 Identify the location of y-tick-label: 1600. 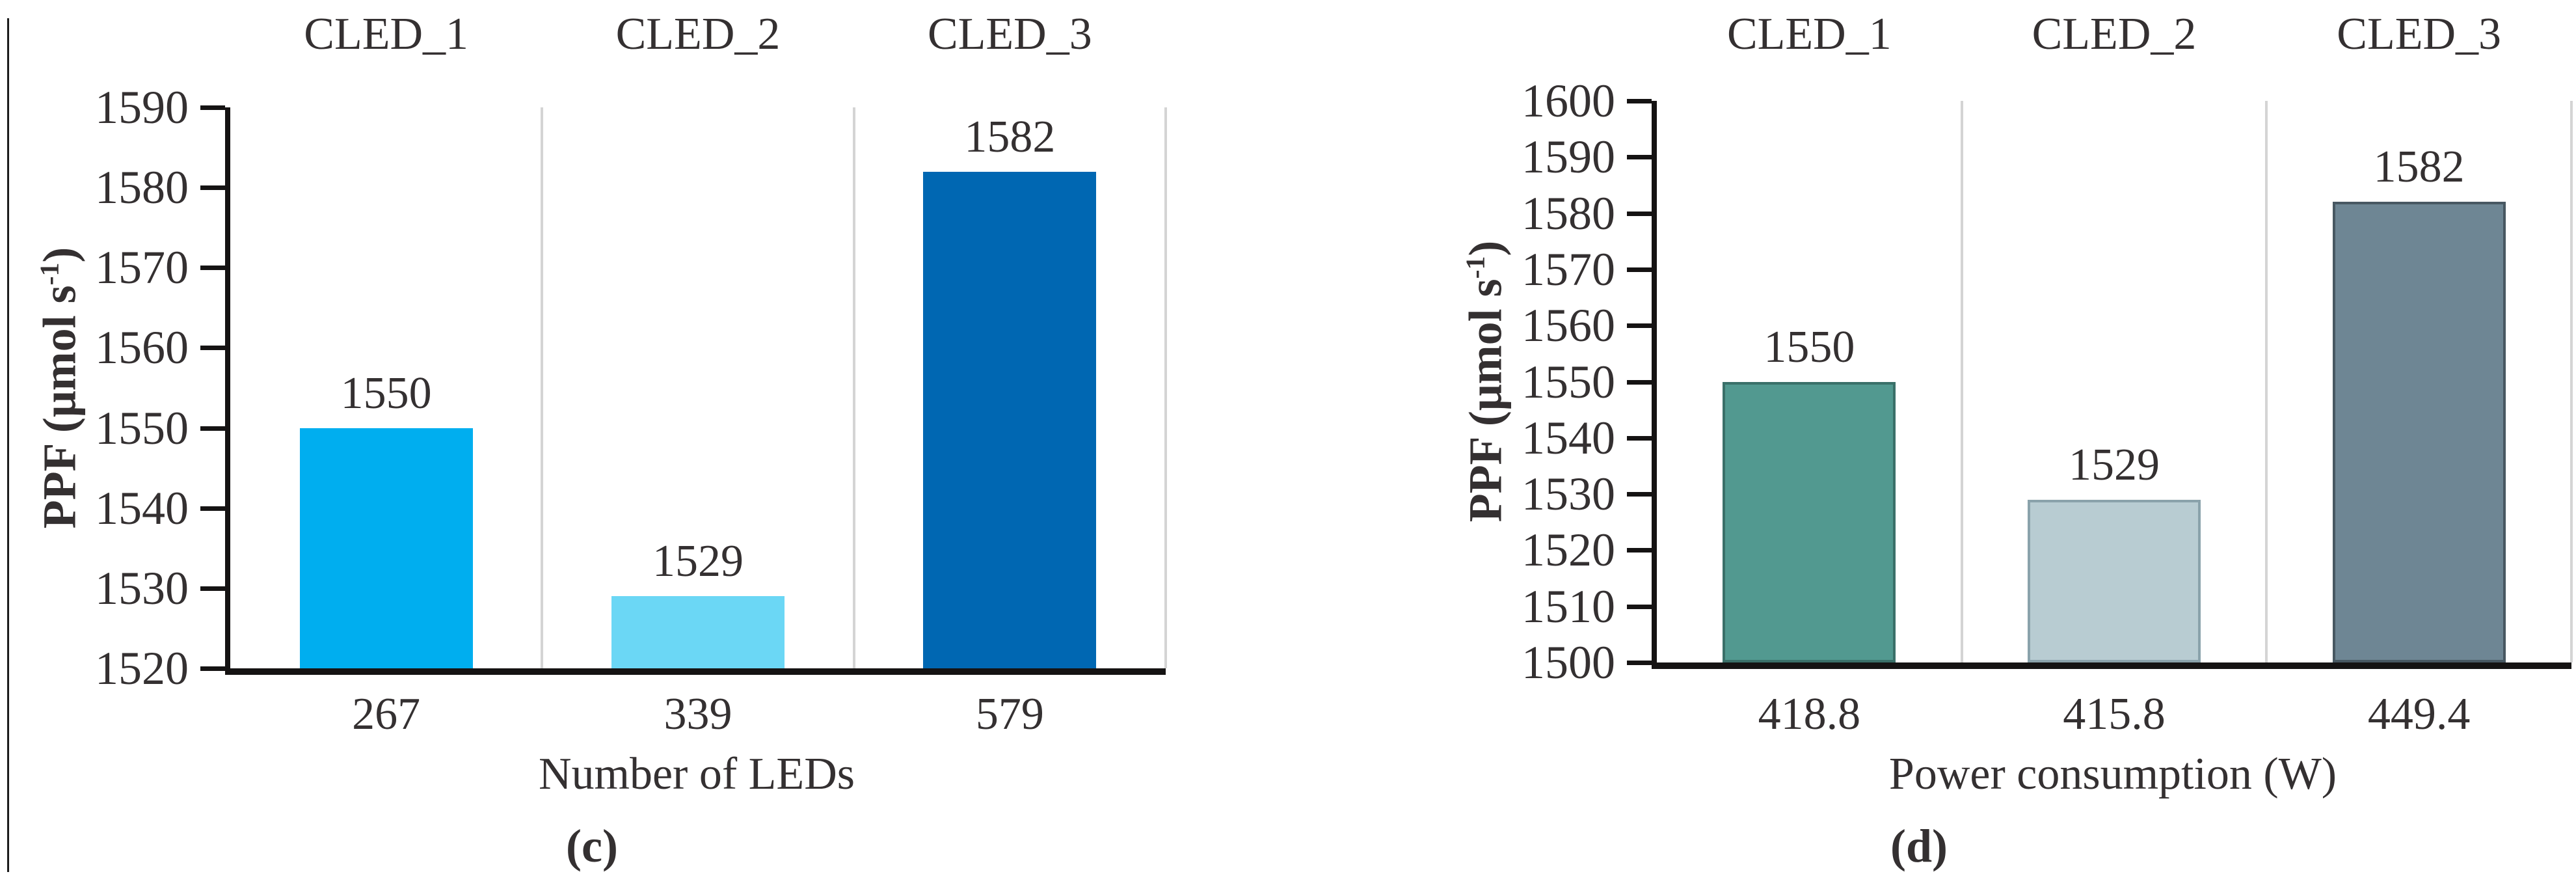
(1568, 101).